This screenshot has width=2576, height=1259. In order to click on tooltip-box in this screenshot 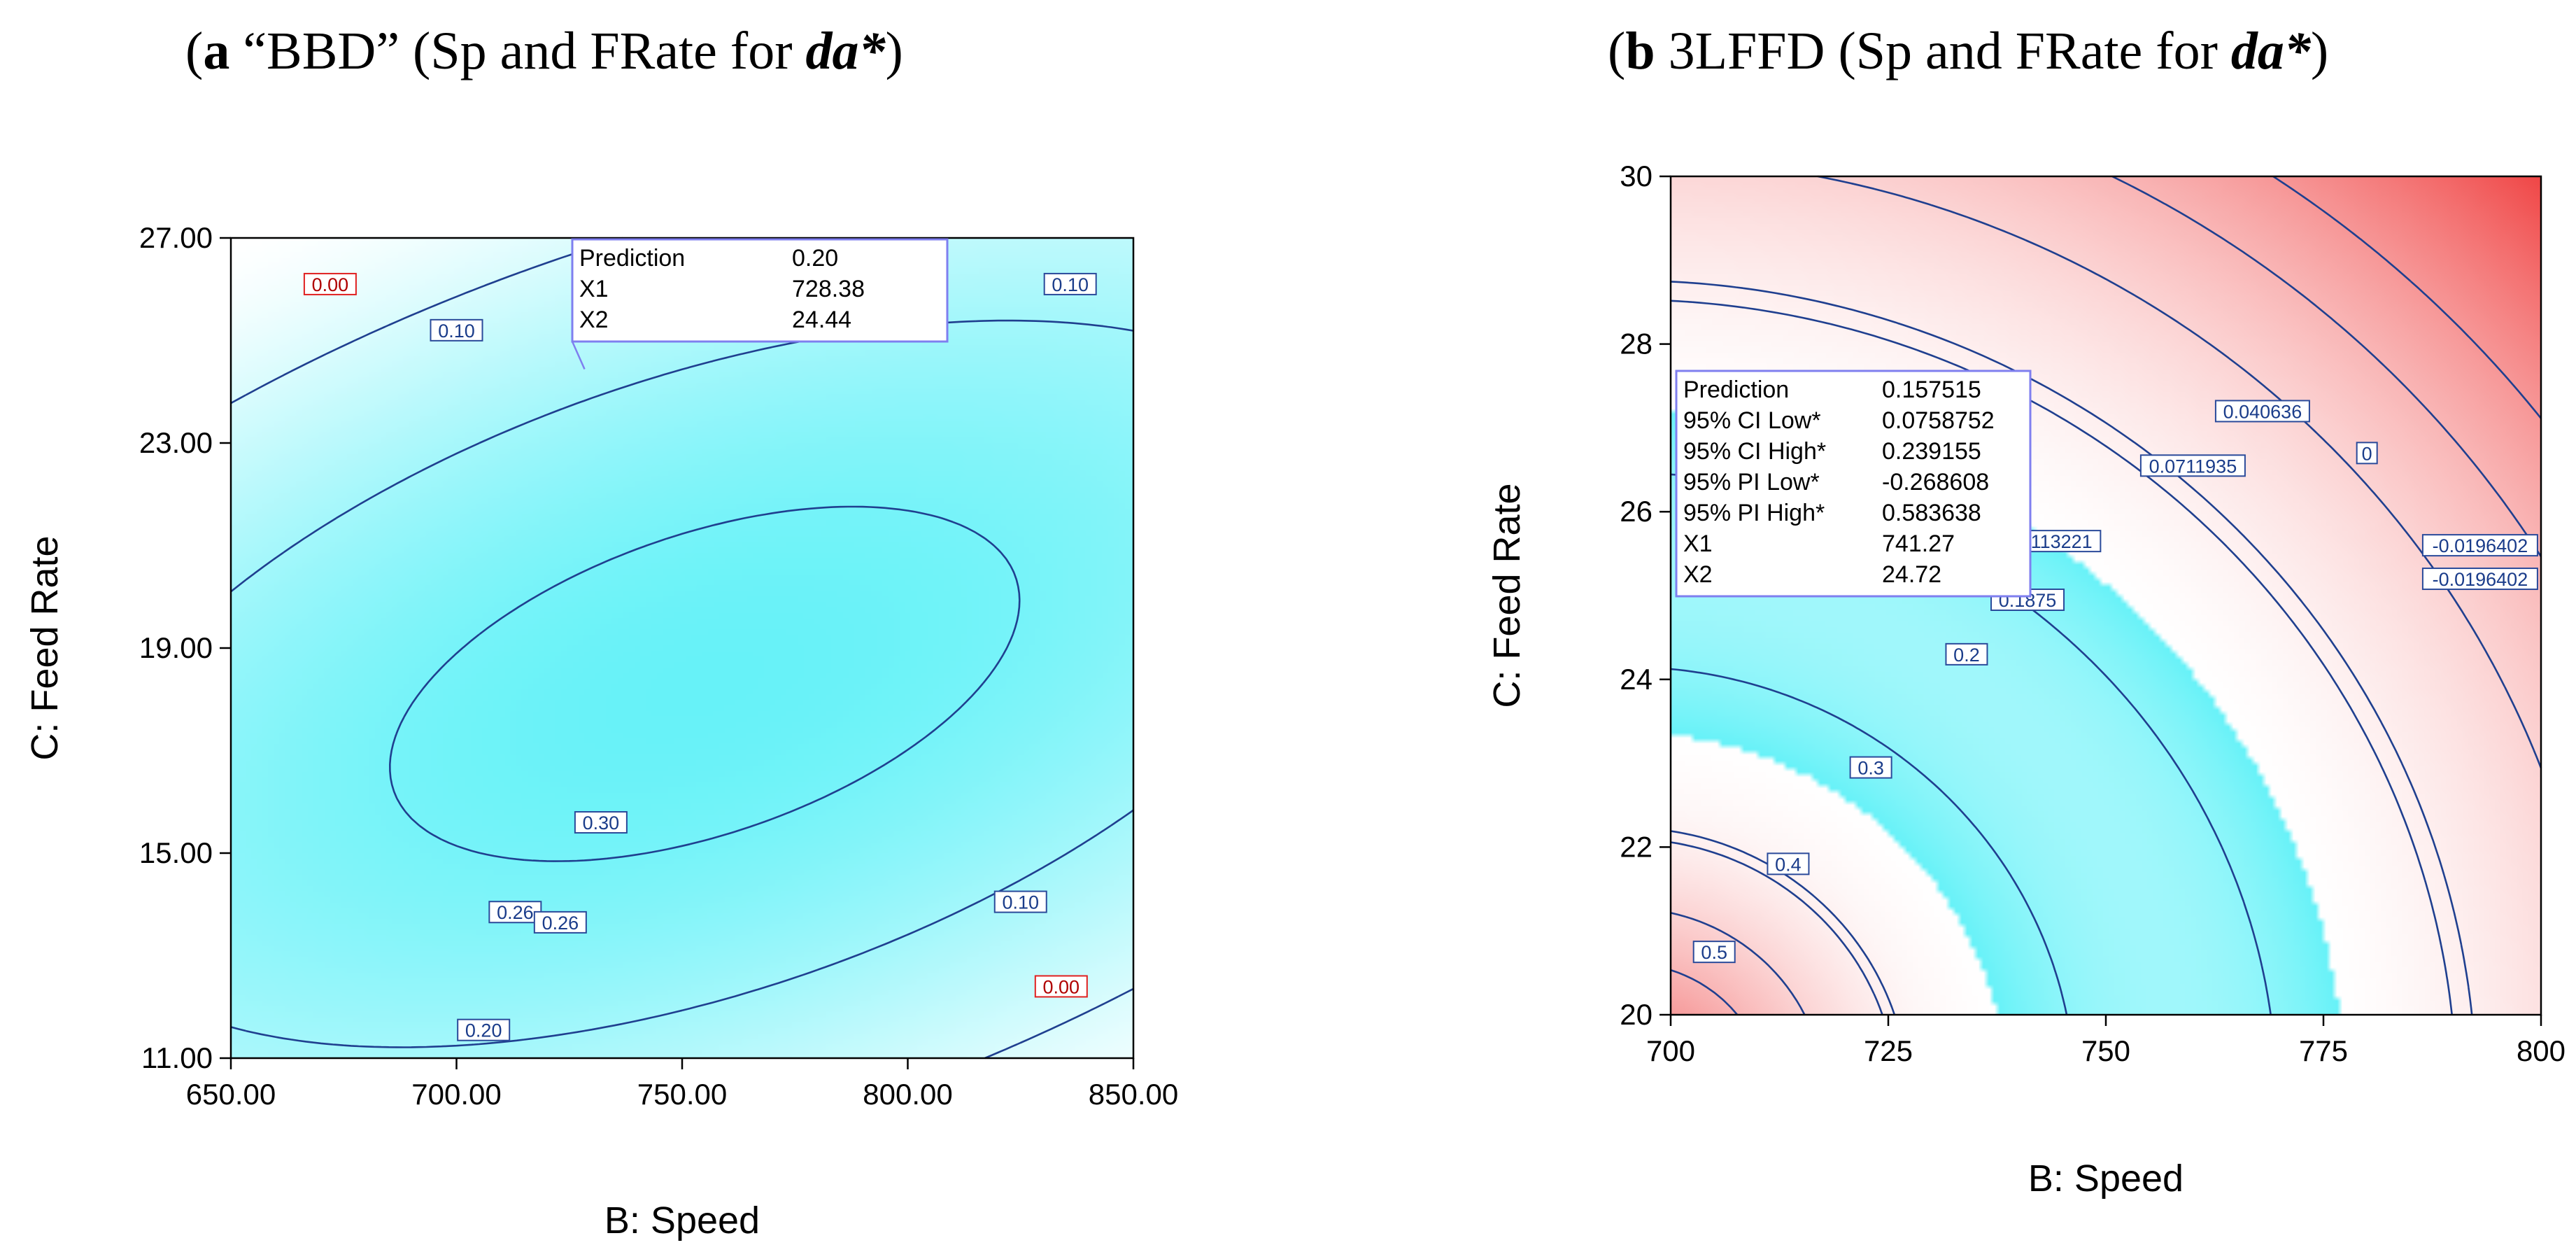, I will do `click(760, 290)`.